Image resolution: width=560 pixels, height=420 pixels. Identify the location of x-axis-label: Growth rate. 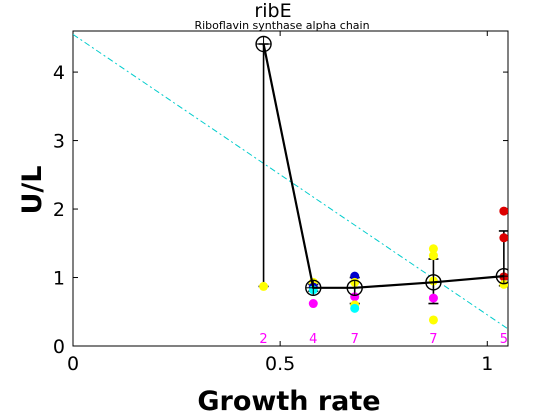
(288, 401).